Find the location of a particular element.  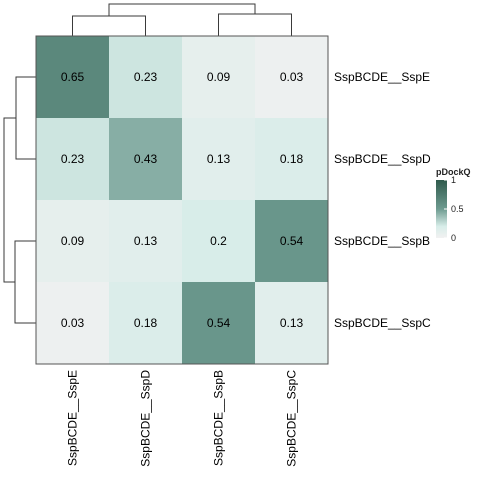

legend-tick-label: 1 is located at coordinates (453, 180).